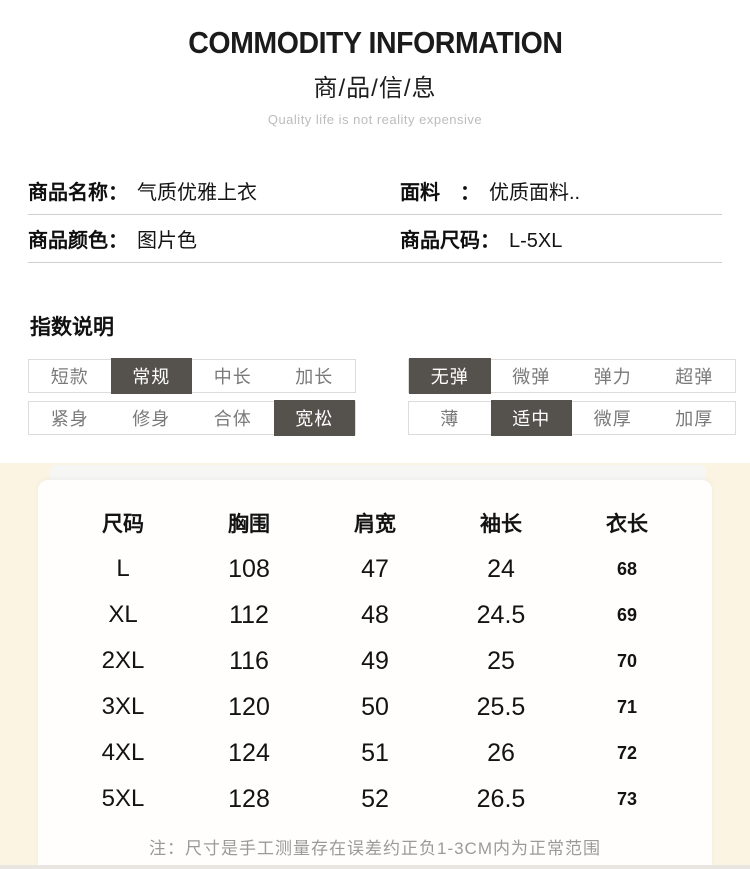 The image size is (750, 869). I want to click on sleeve-cell: 26.5, so click(501, 798).